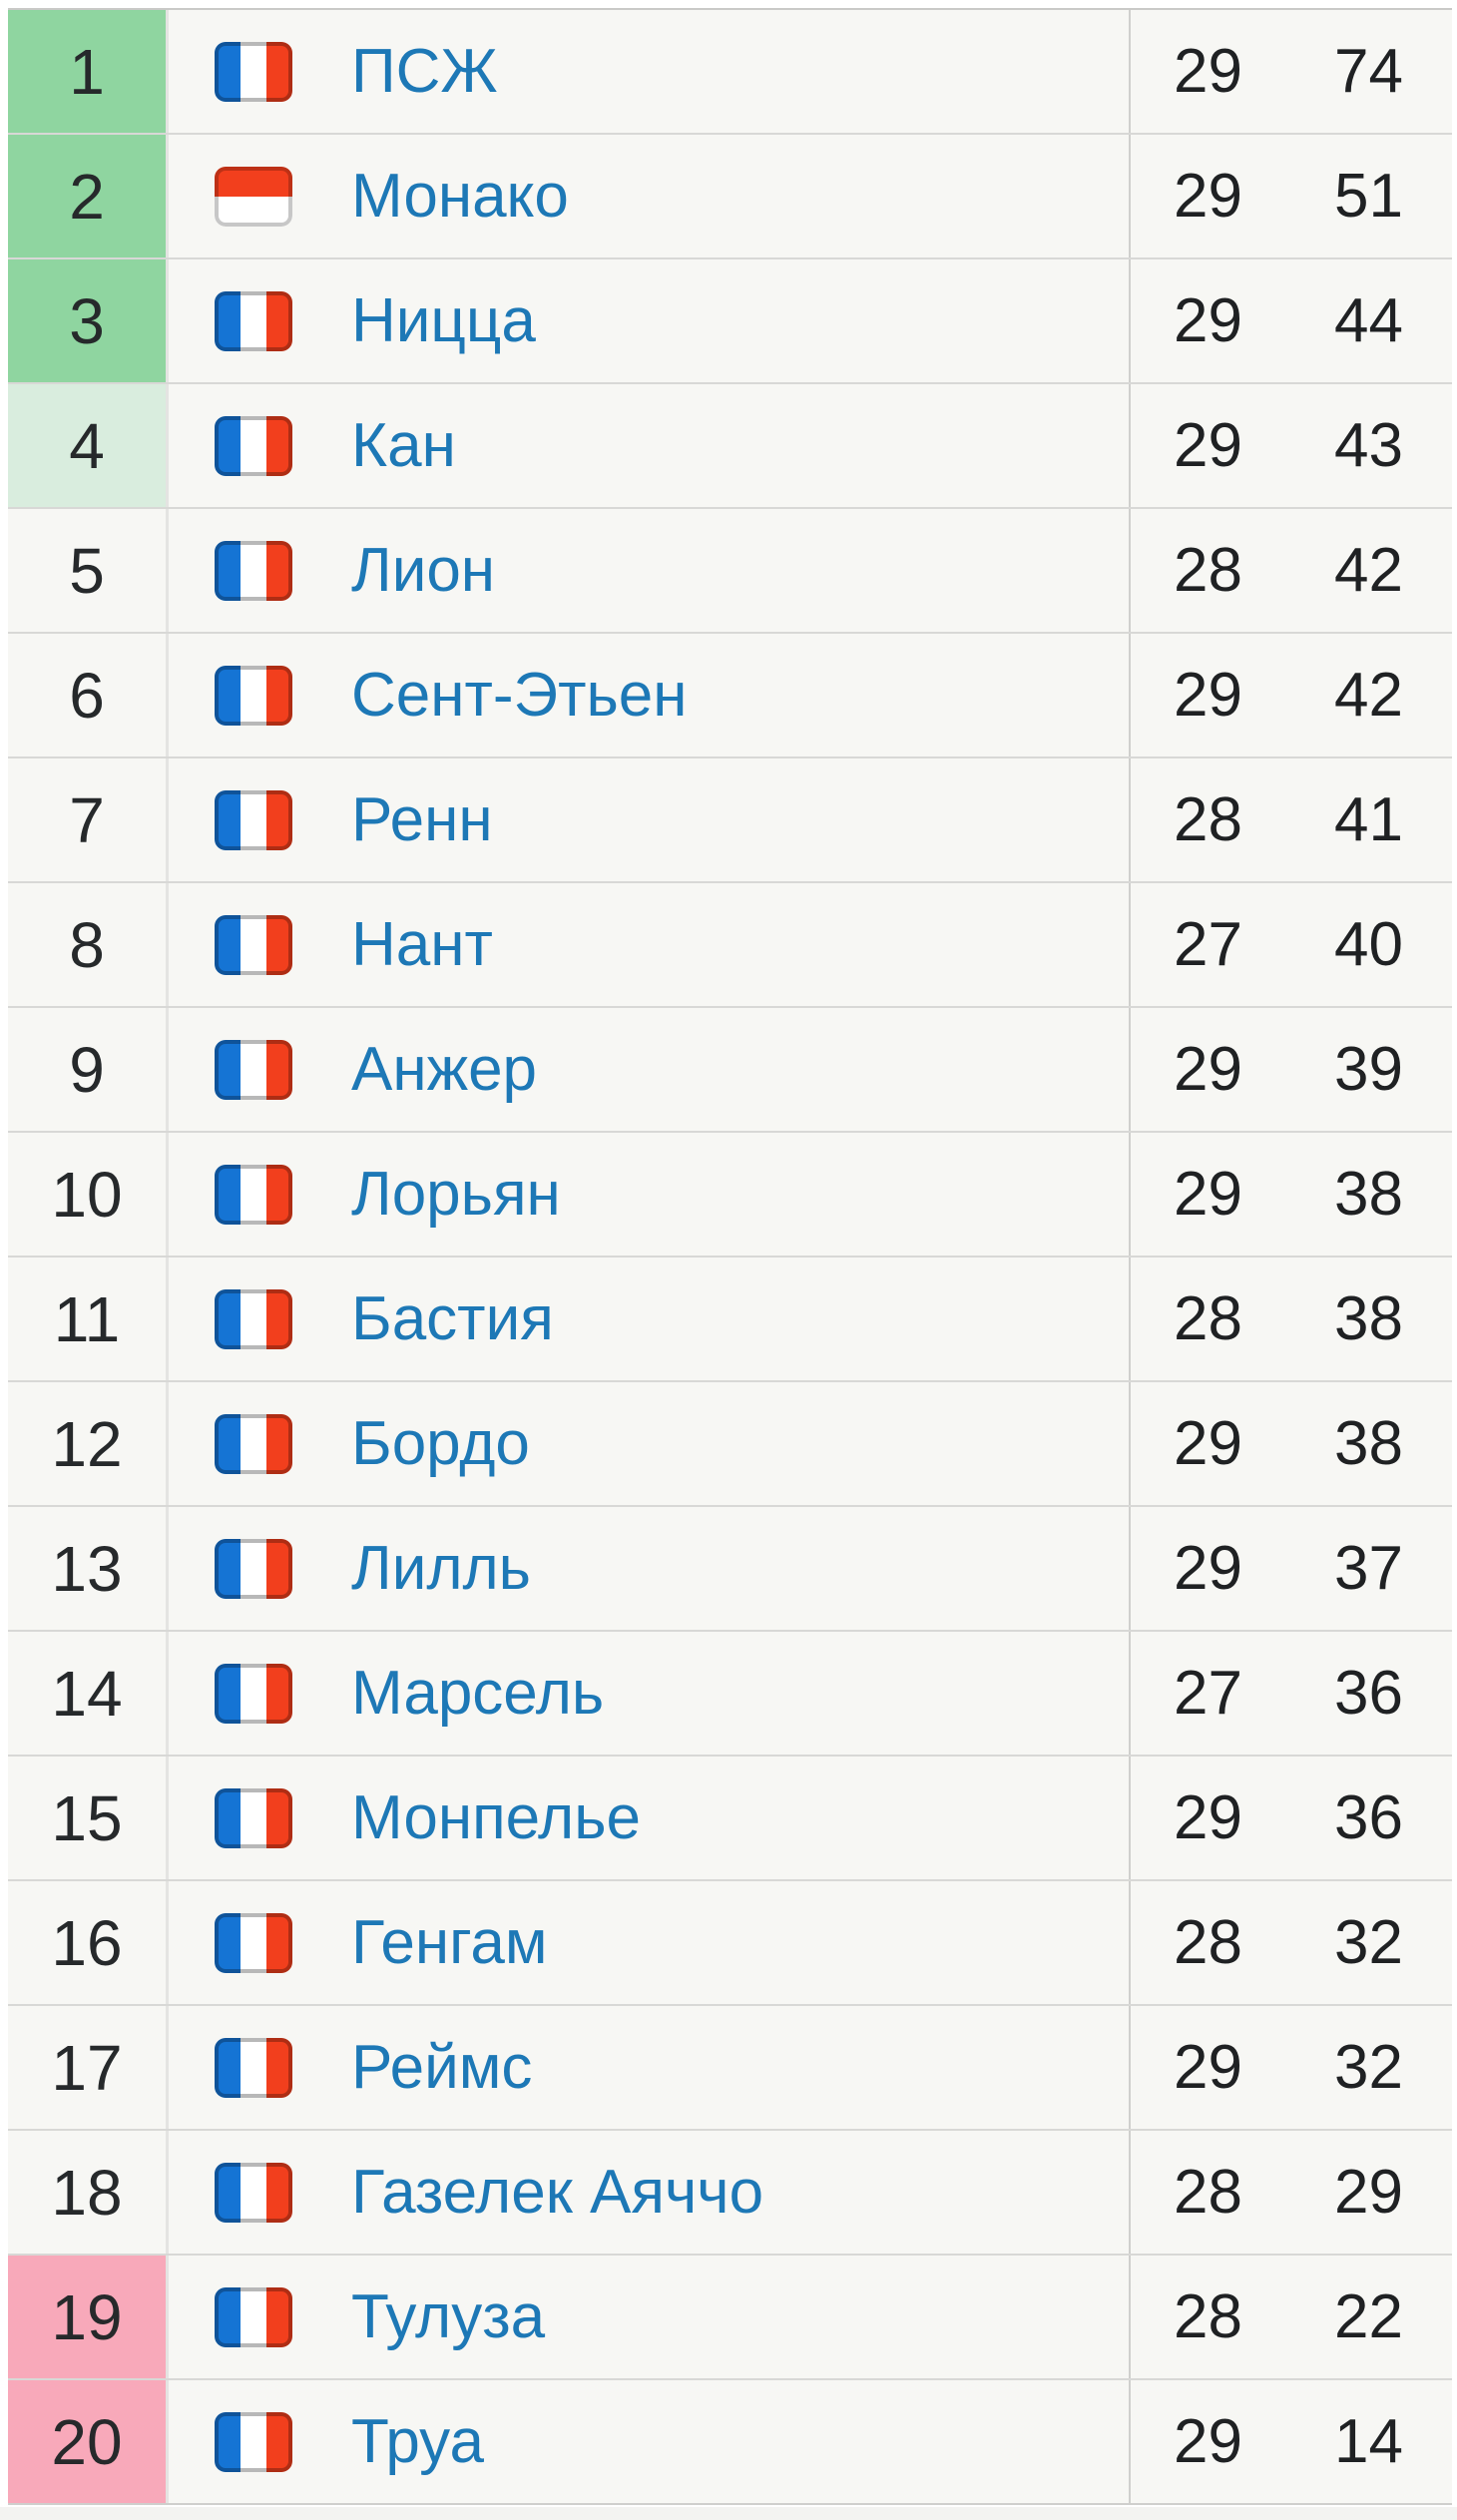  I want to click on team-cell: Сент-Этьен, so click(650, 695).